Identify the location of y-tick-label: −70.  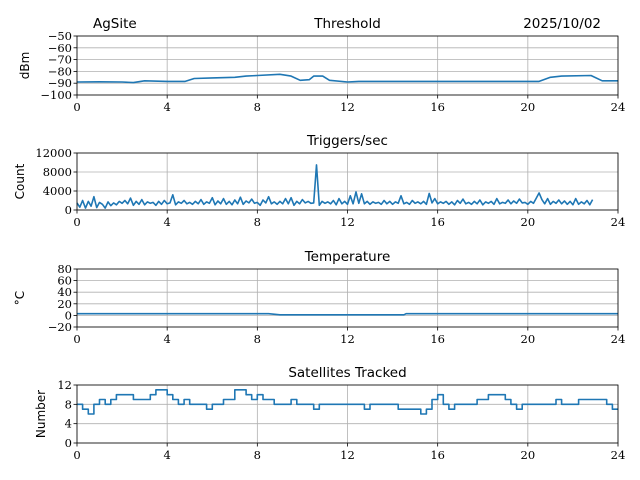
(60, 60).